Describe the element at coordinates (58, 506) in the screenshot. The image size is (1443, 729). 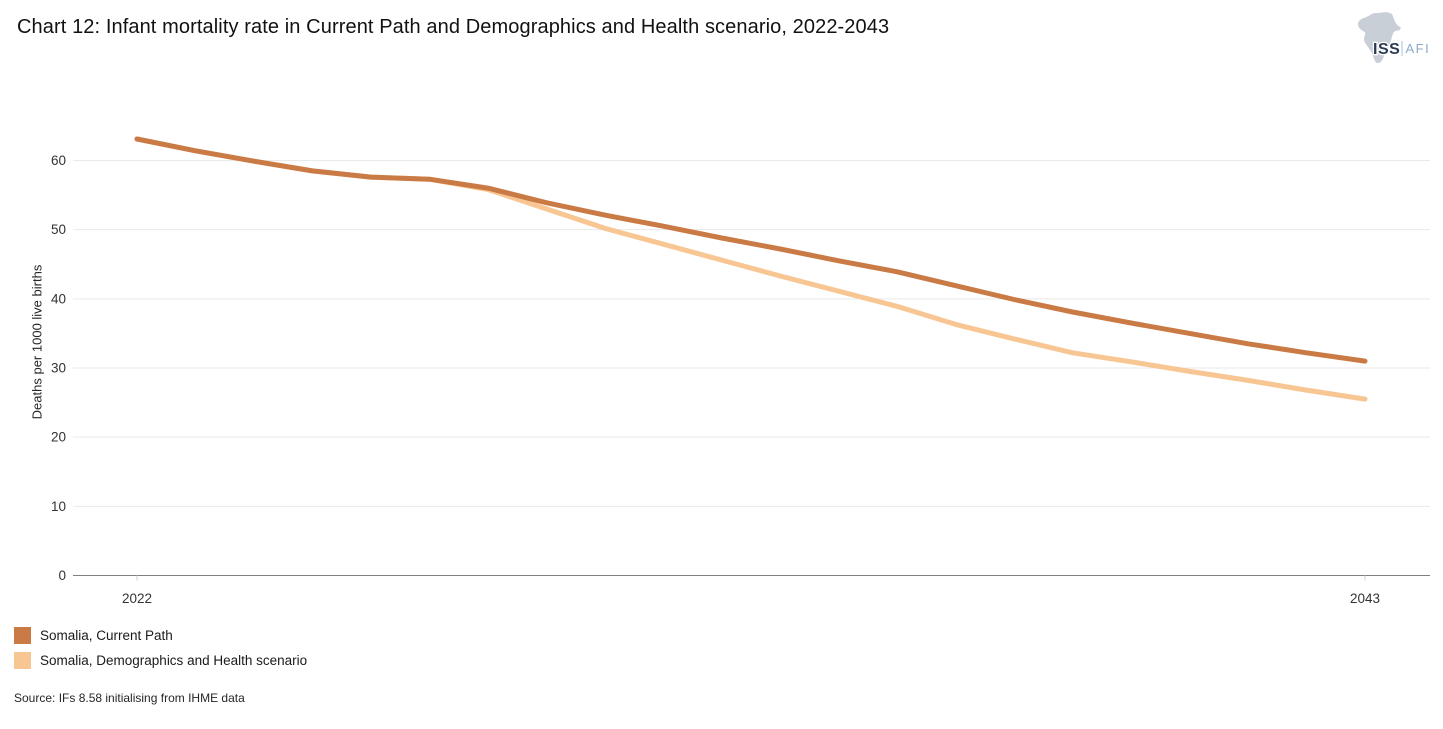
I see `y-tick-label: 10` at that location.